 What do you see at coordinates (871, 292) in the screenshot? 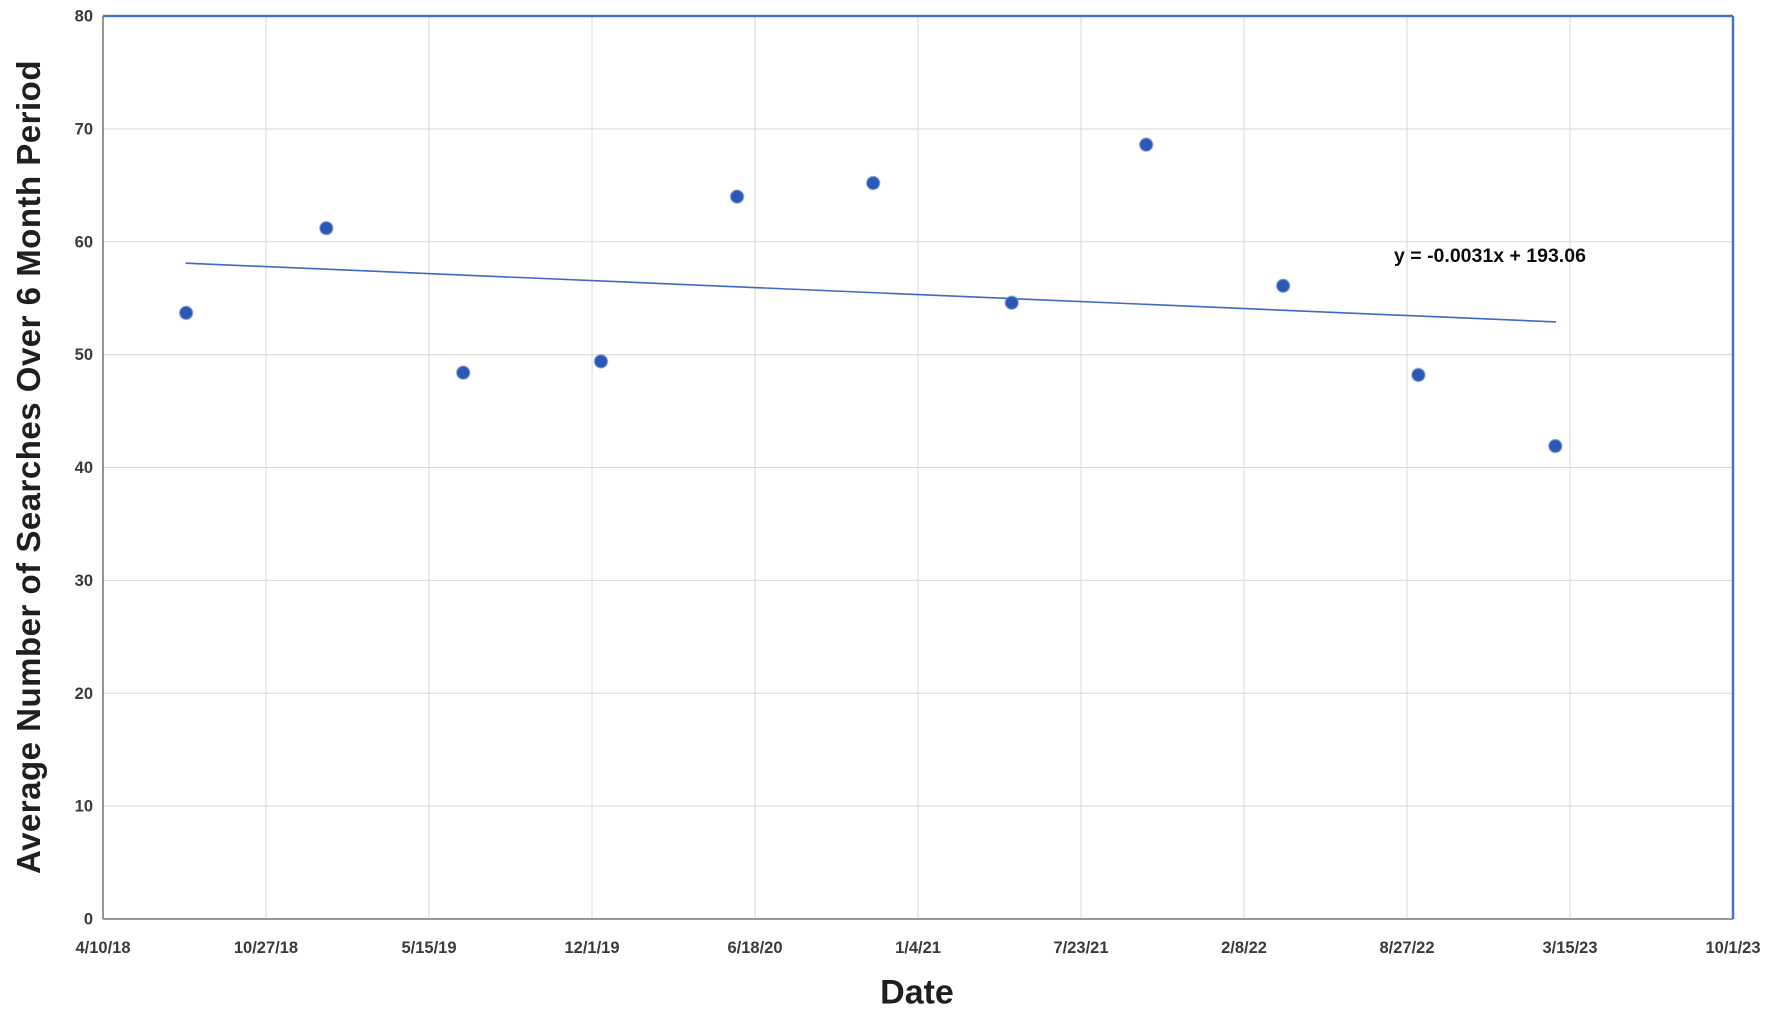
I see `trend-line` at bounding box center [871, 292].